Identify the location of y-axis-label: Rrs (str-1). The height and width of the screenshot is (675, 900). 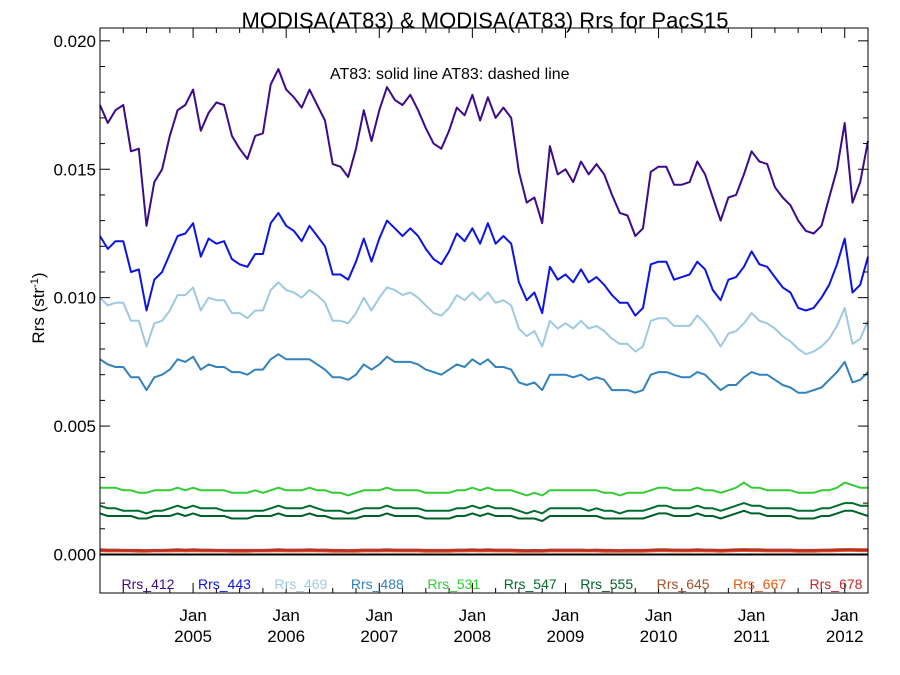
(38, 307).